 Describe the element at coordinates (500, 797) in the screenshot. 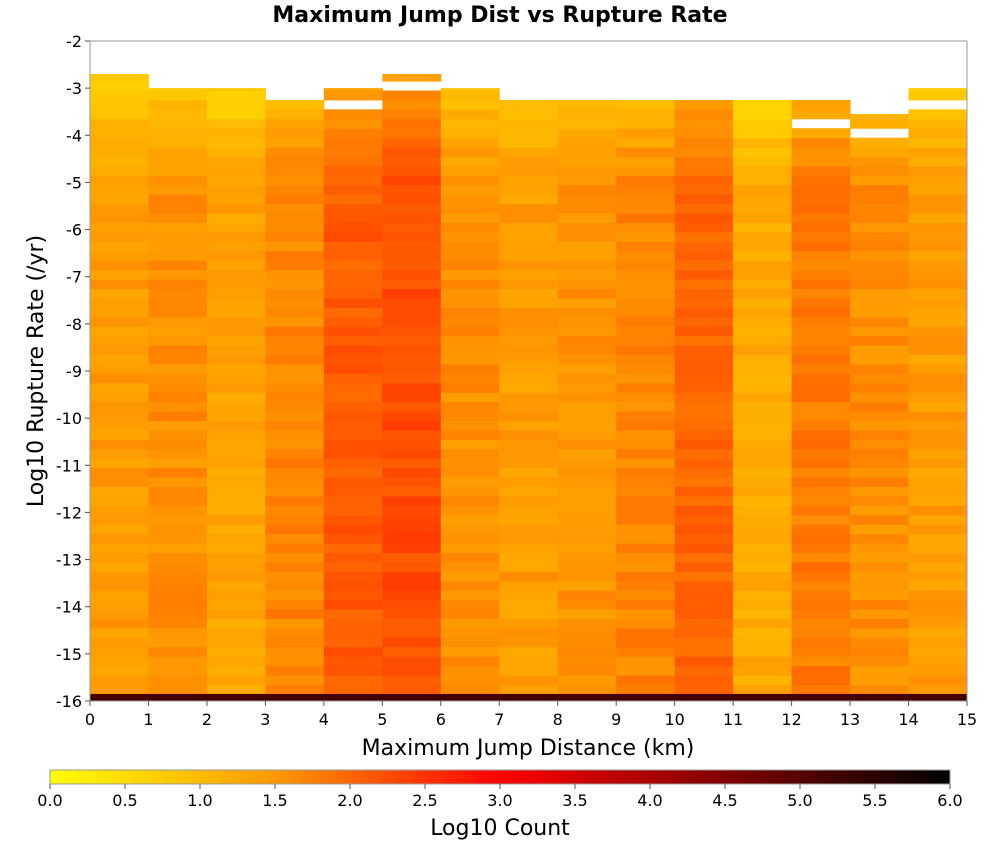

I see `colorbar-ticks: 0.0 0.5 1.0 1.5 2.0 2.5 3.0 3.5 4.0 4.5 5.0 5.5 6.0` at that location.